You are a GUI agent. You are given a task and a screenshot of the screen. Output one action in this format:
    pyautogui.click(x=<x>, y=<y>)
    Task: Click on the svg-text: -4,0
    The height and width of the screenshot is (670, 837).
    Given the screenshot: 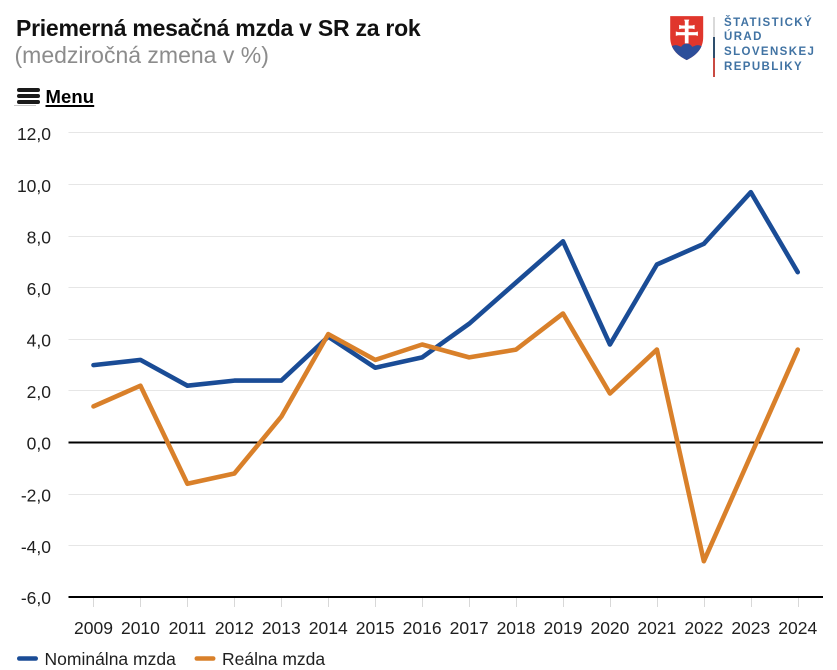 What is the action you would take?
    pyautogui.click(x=36, y=547)
    